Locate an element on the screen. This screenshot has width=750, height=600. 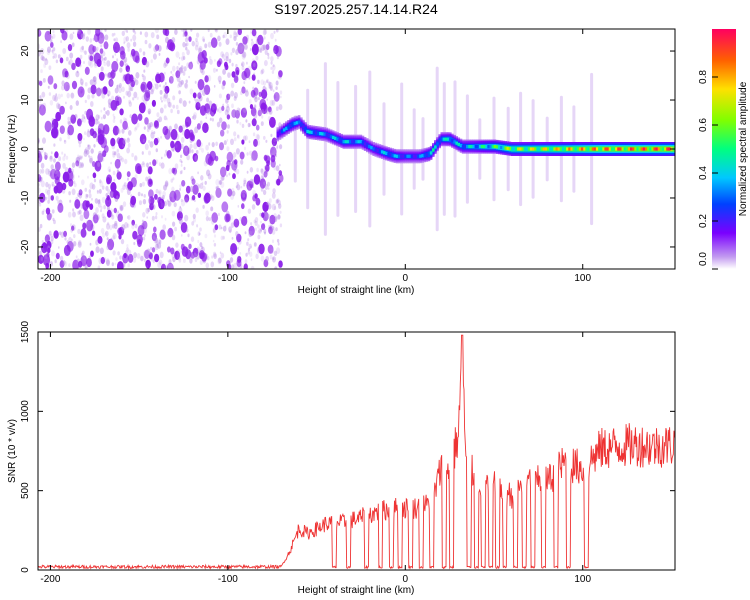
x-tick-label: 0 is located at coordinates (406, 278).